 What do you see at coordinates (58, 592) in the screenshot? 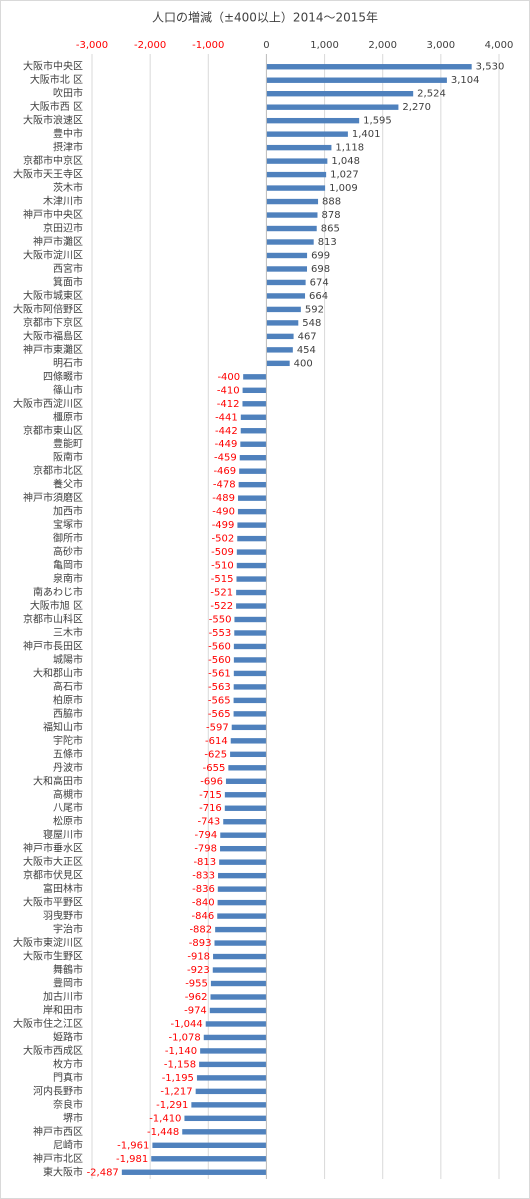
I see `category-label: 南あわじ市` at bounding box center [58, 592].